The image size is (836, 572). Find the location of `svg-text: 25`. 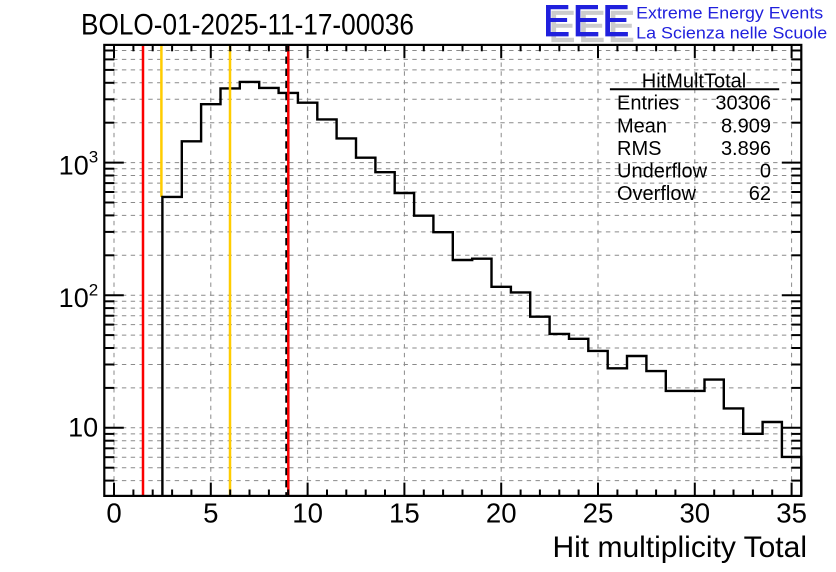

svg-text: 25 is located at coordinates (598, 512).